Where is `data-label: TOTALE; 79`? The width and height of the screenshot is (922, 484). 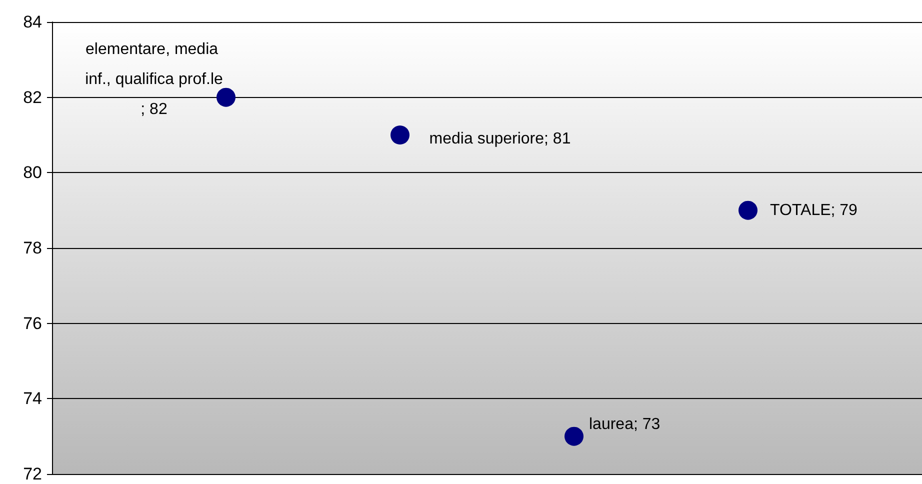 data-label: TOTALE; 79 is located at coordinates (814, 210).